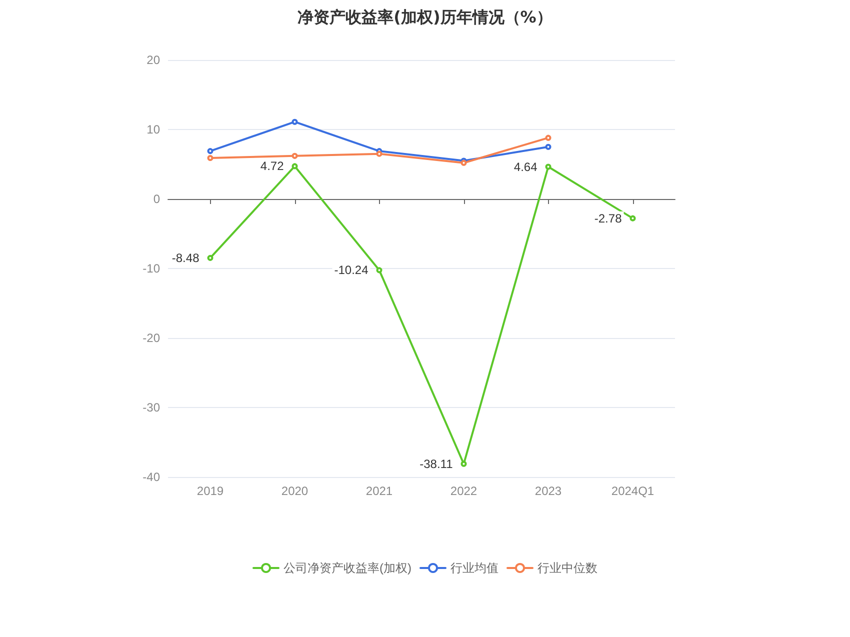 This screenshot has height=637, width=850. Describe the element at coordinates (608, 218) in the screenshot. I see `data-label: -2.78` at that location.